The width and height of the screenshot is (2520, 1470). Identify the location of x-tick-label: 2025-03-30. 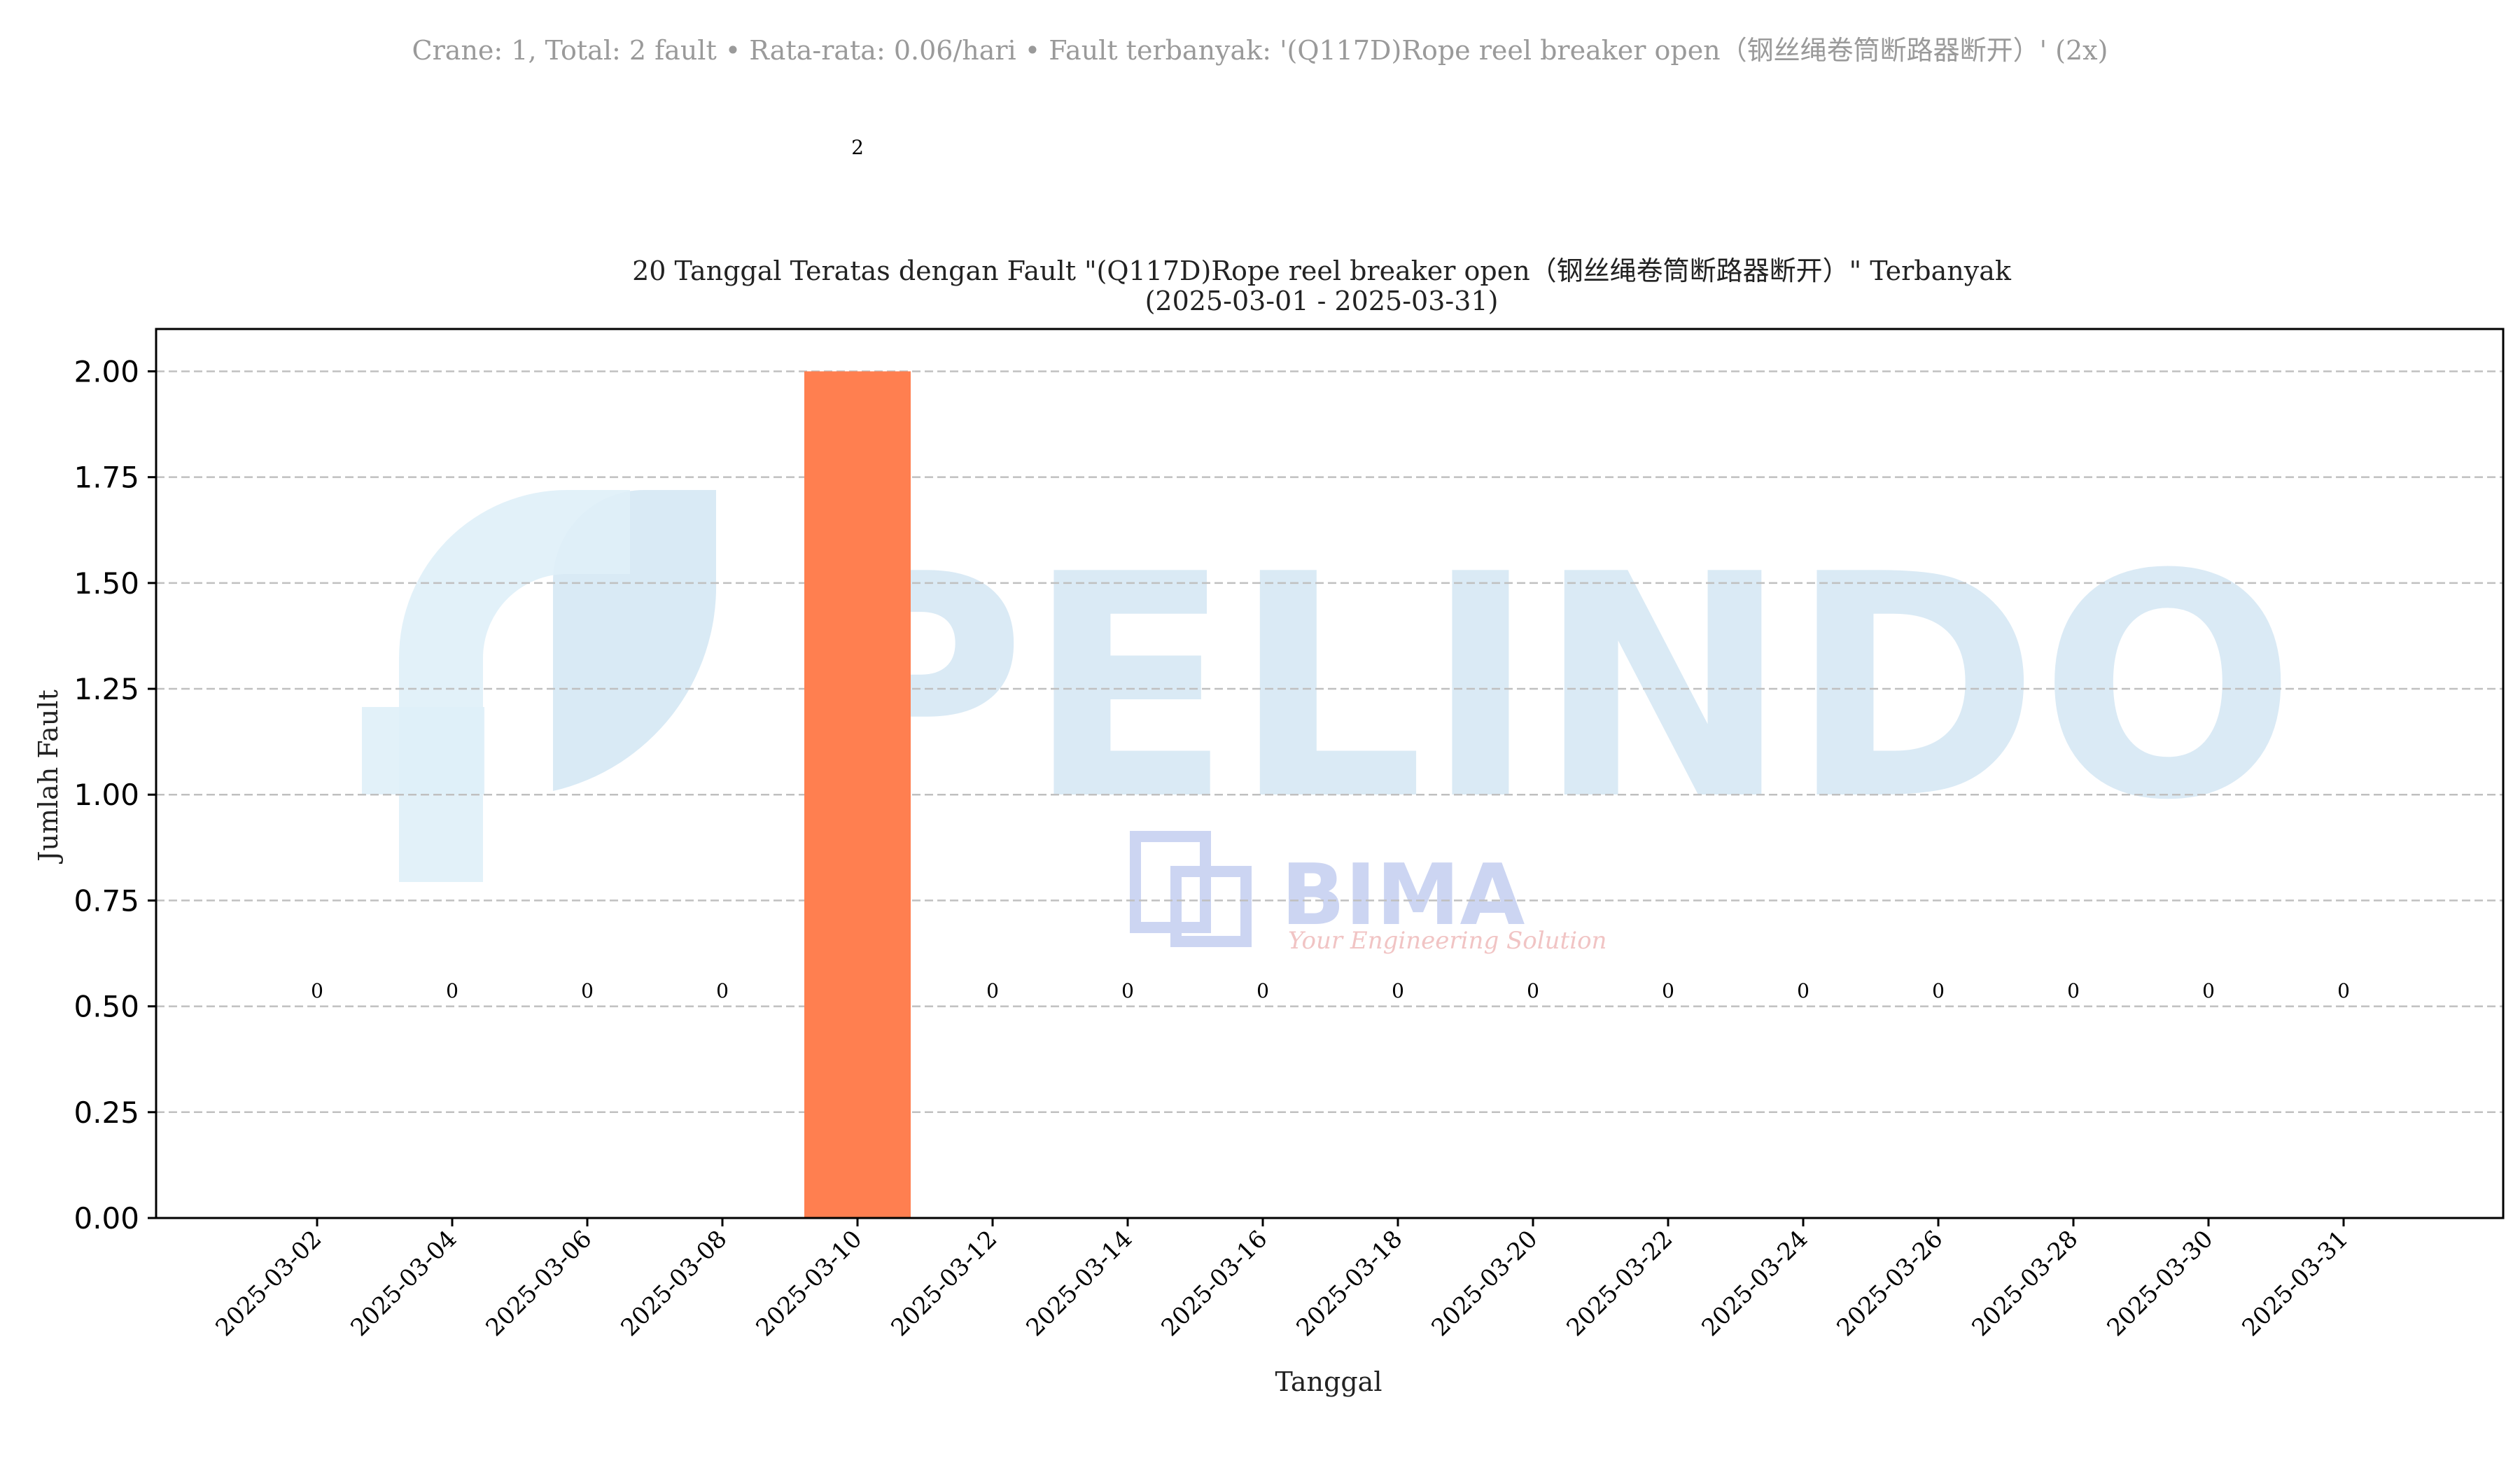
(2159, 1283).